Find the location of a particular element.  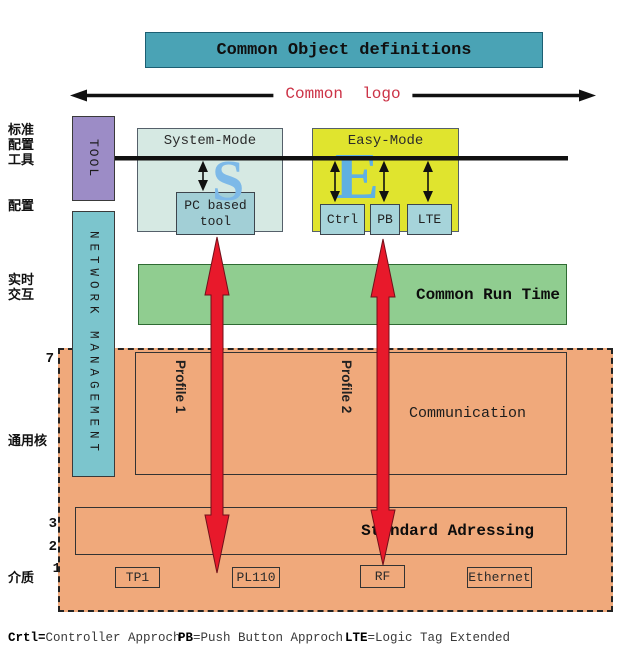

system-mode-box: System-Mode S PC based tool is located at coordinates (210, 181).